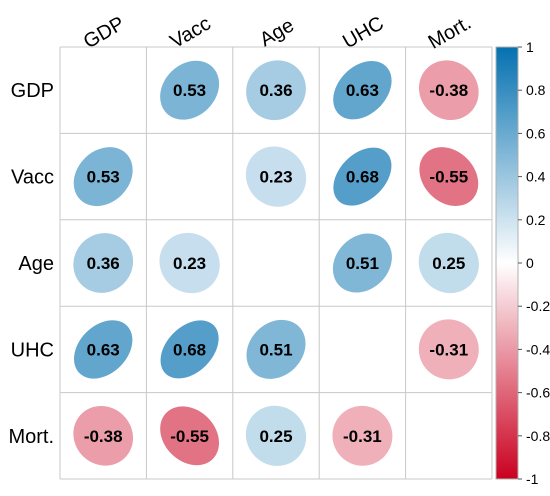 The height and width of the screenshot is (496, 550). What do you see at coordinates (530, 47) in the screenshot?
I see `colorbar-tick-label: 1` at bounding box center [530, 47].